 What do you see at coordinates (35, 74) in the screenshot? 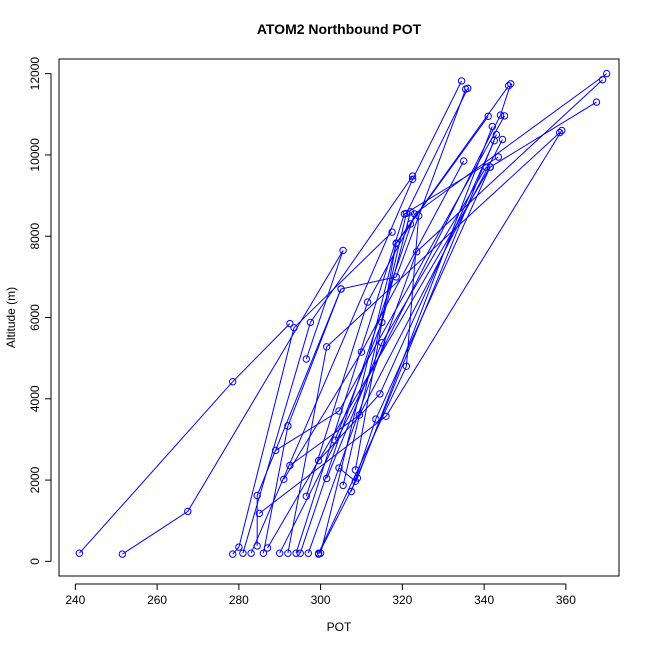
I see `y-tick-label: 12000` at bounding box center [35, 74].